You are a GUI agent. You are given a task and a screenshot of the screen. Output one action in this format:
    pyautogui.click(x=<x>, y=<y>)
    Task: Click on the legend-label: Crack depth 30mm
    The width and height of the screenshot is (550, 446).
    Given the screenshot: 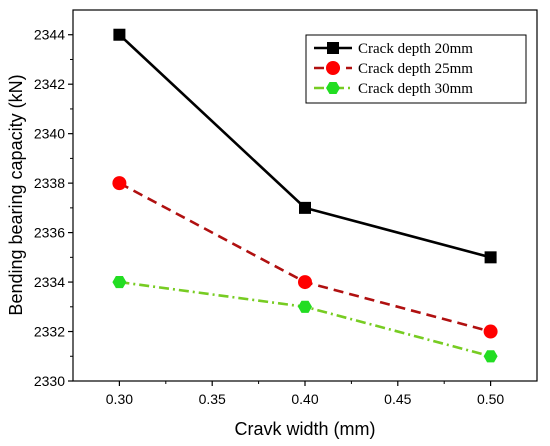 What is the action you would take?
    pyautogui.click(x=415, y=89)
    